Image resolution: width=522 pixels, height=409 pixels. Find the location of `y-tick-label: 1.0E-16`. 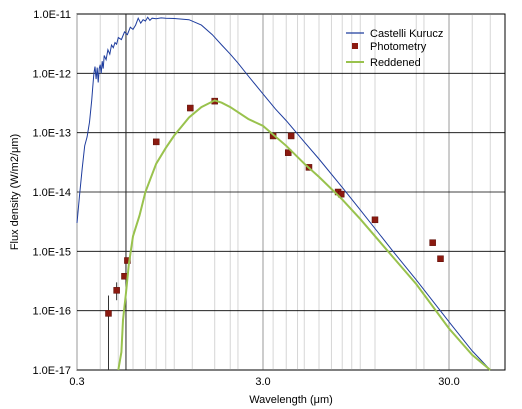

y-tick-label: 1.0E-16 is located at coordinates (51, 312).